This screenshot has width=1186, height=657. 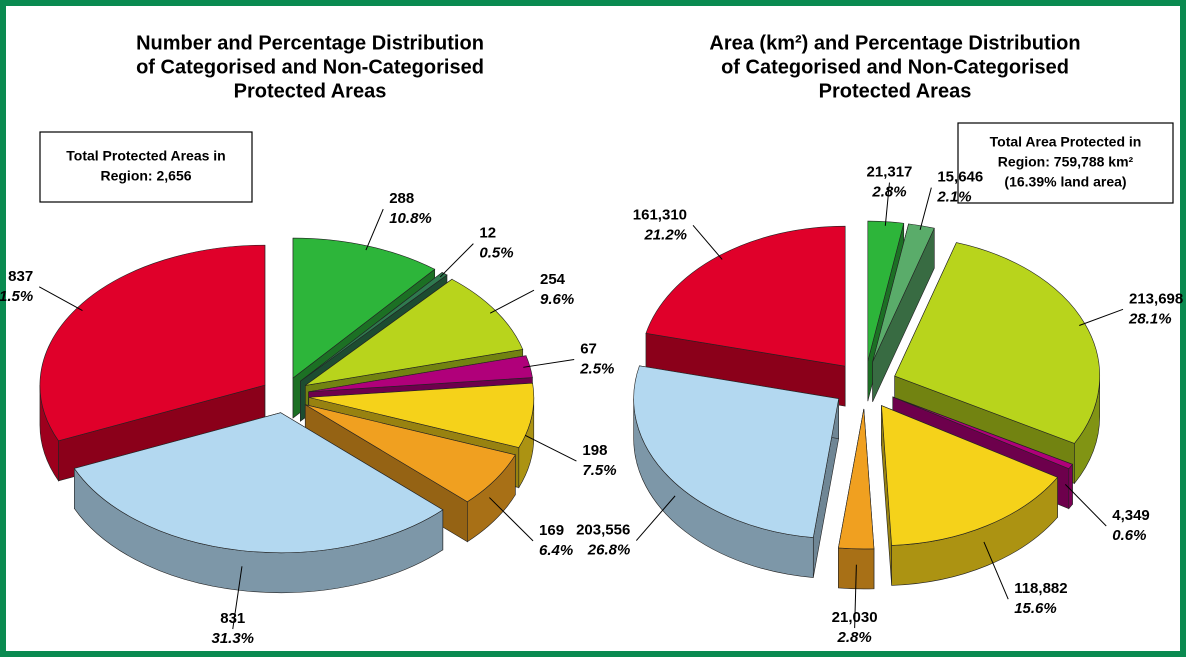 I want to click on percent-label: 9.6%, so click(x=557, y=299).